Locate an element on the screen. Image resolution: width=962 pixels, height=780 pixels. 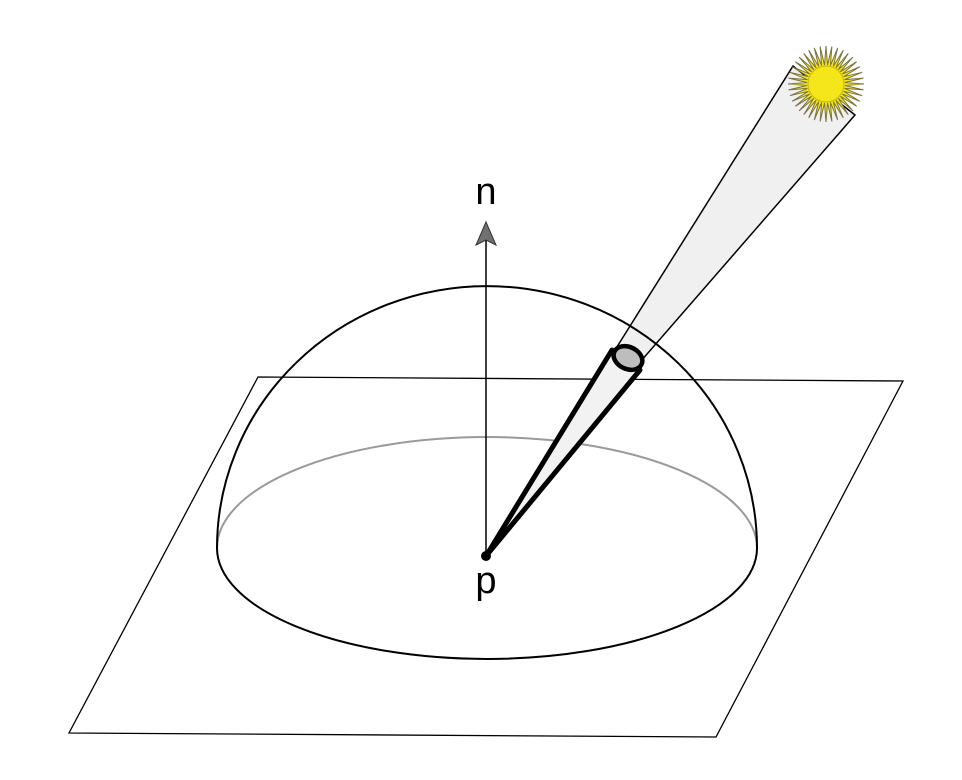
hemisphere-back-rim is located at coordinates (487, 492).